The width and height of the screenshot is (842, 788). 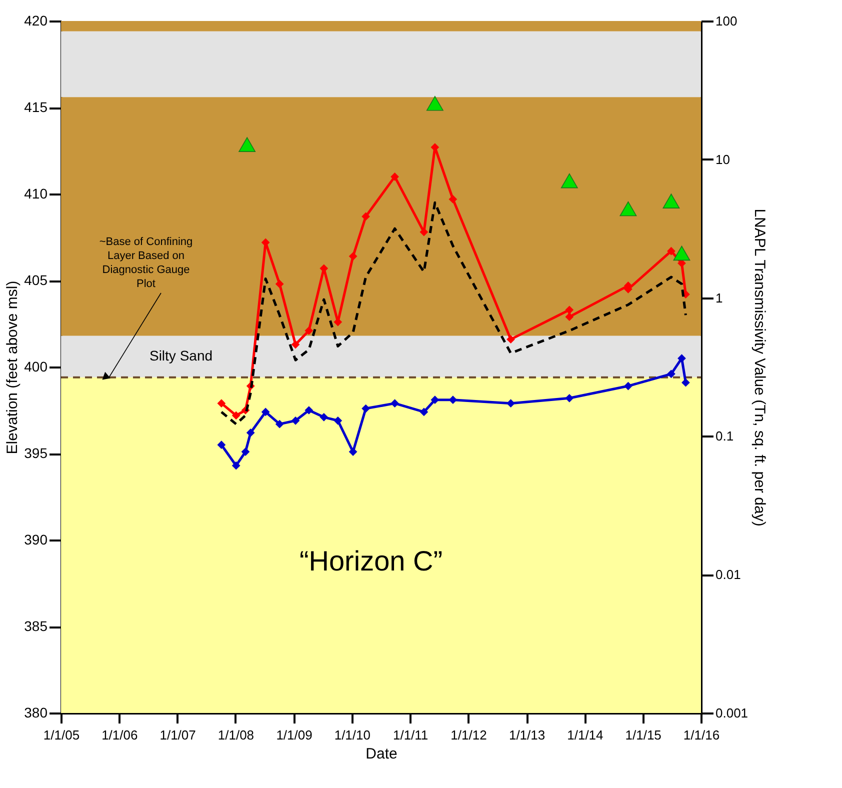 I want to click on x-tick-label: 1/1/12, so click(x=468, y=735).